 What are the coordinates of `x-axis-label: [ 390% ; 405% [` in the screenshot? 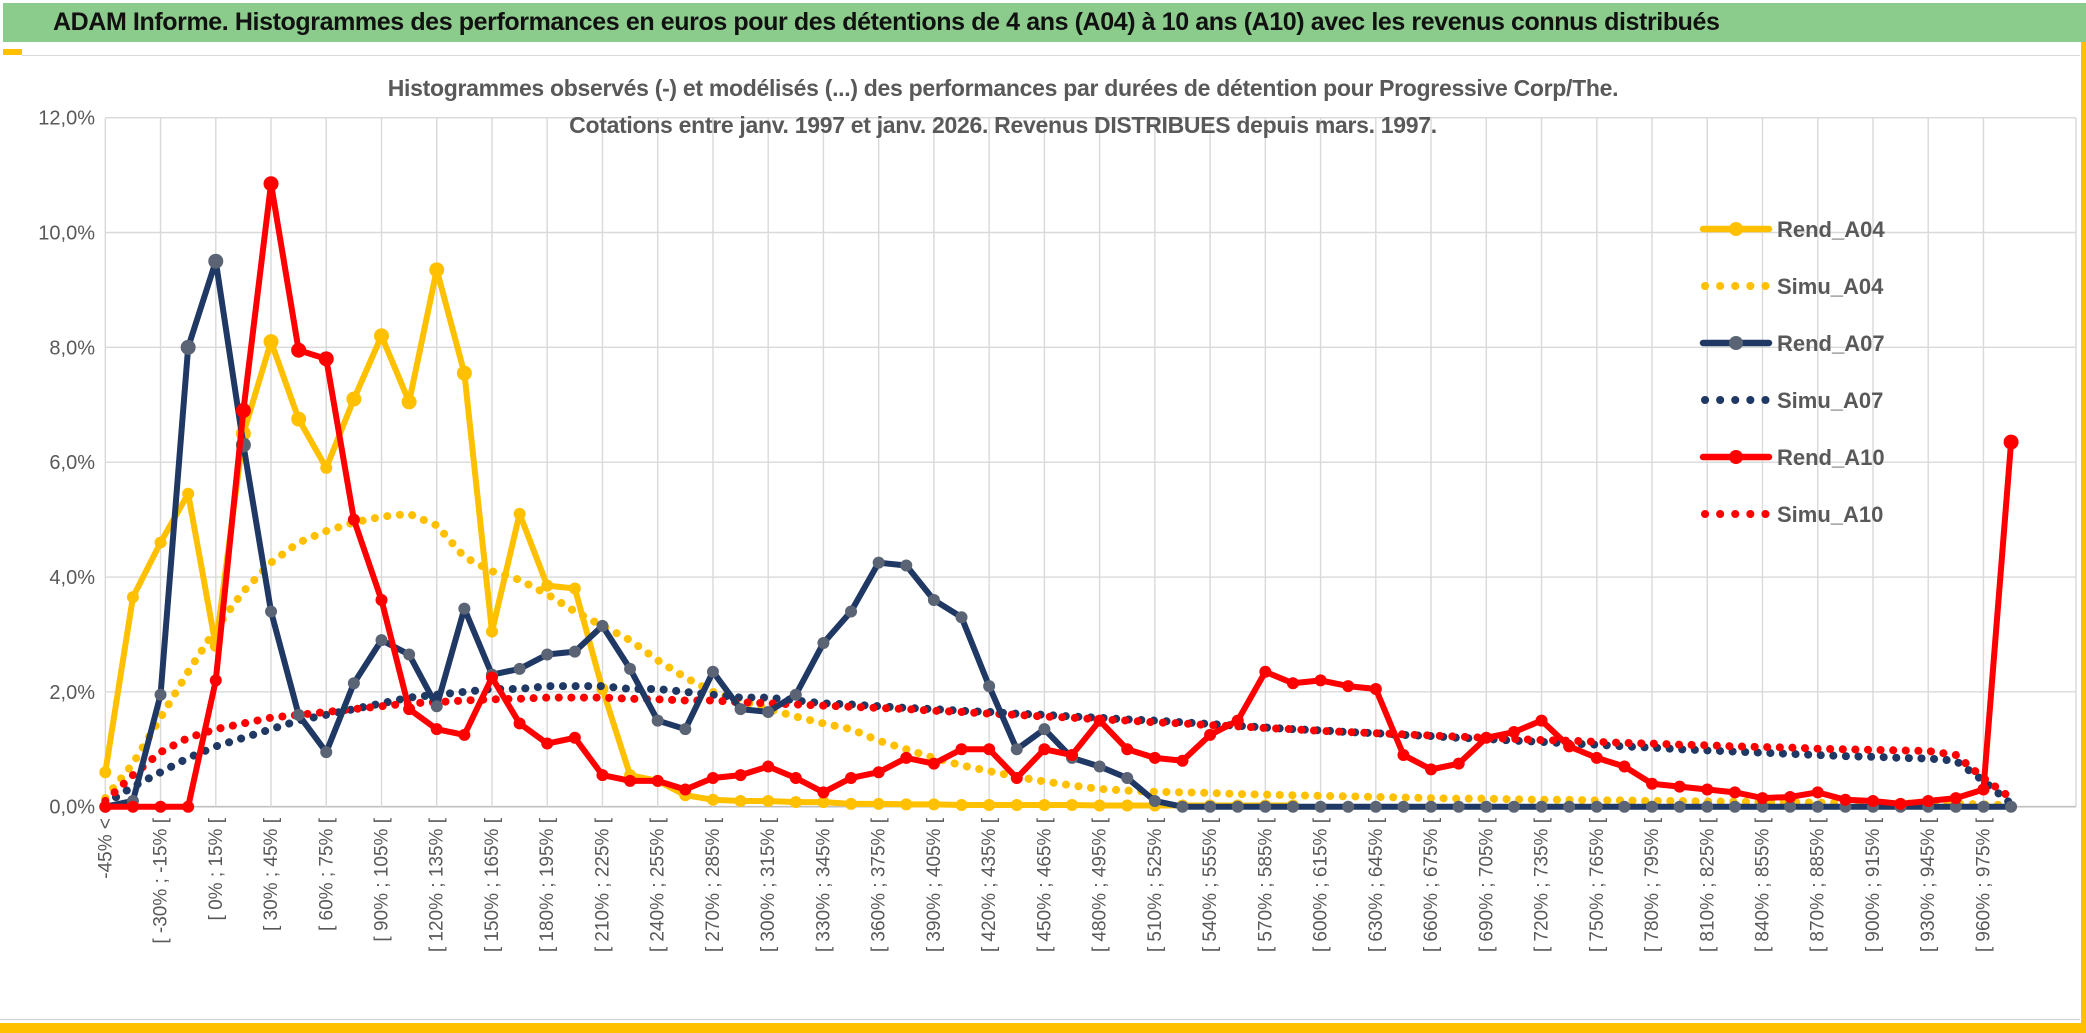 It's located at (934, 884).